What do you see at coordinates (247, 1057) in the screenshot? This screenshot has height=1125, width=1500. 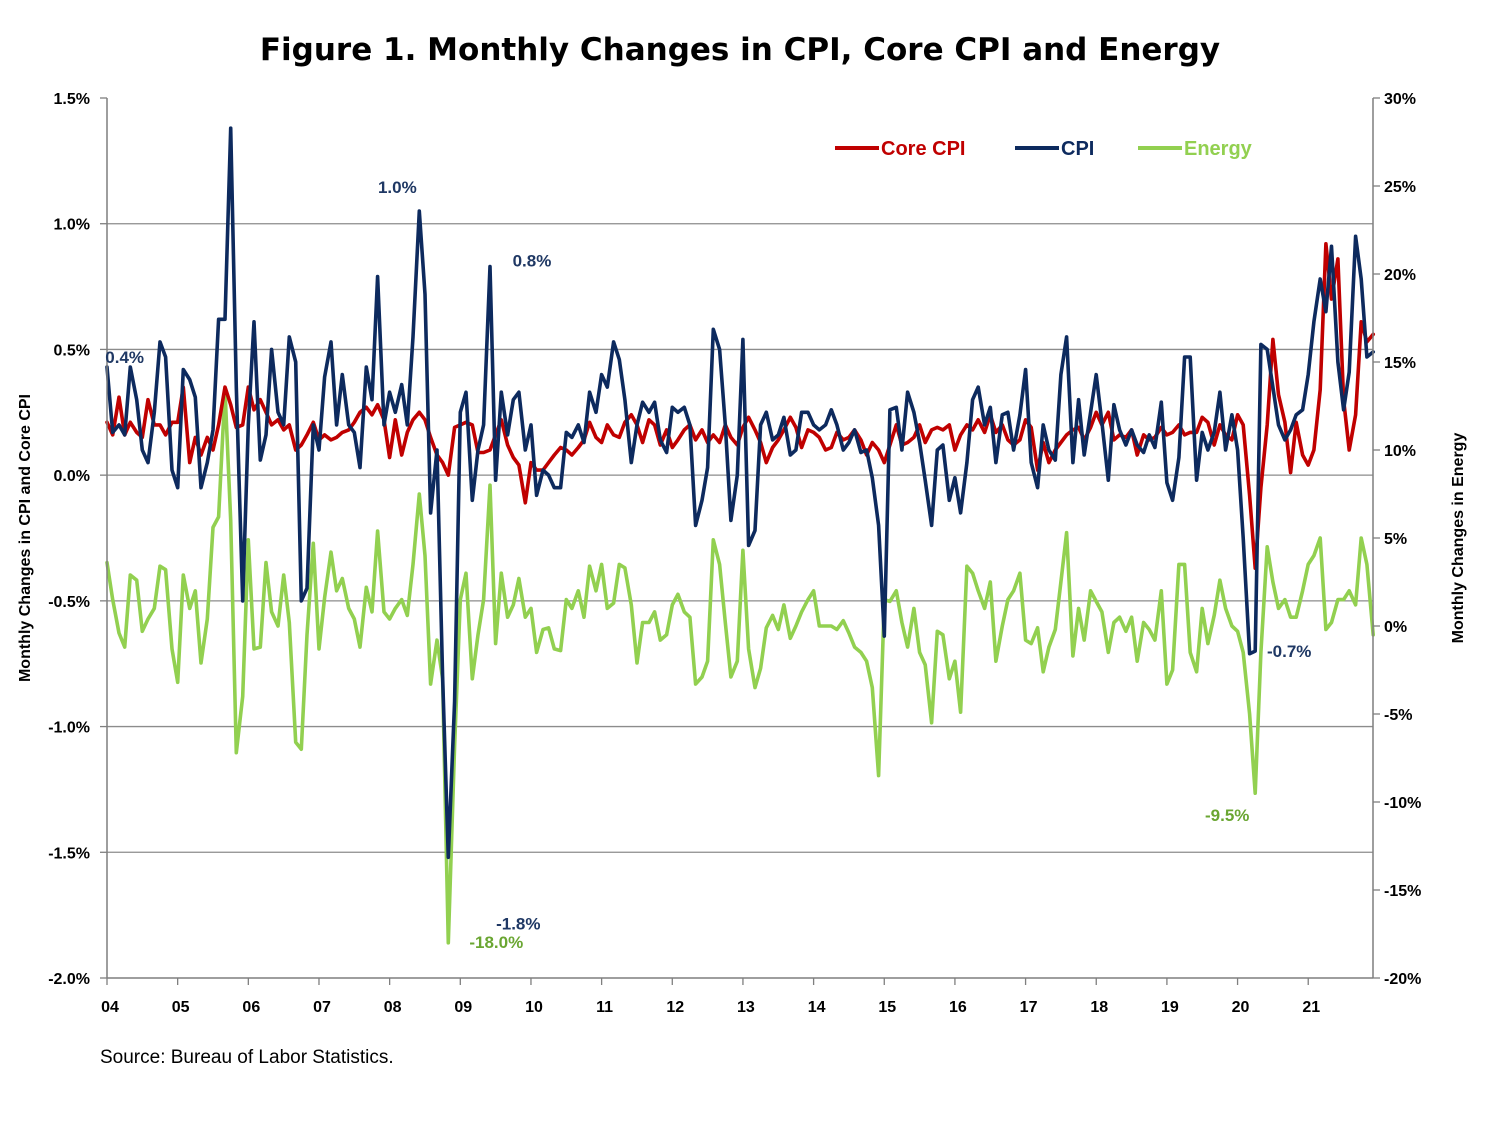 I see `source-note: Source: Bureau of Labor Statistics.` at bounding box center [247, 1057].